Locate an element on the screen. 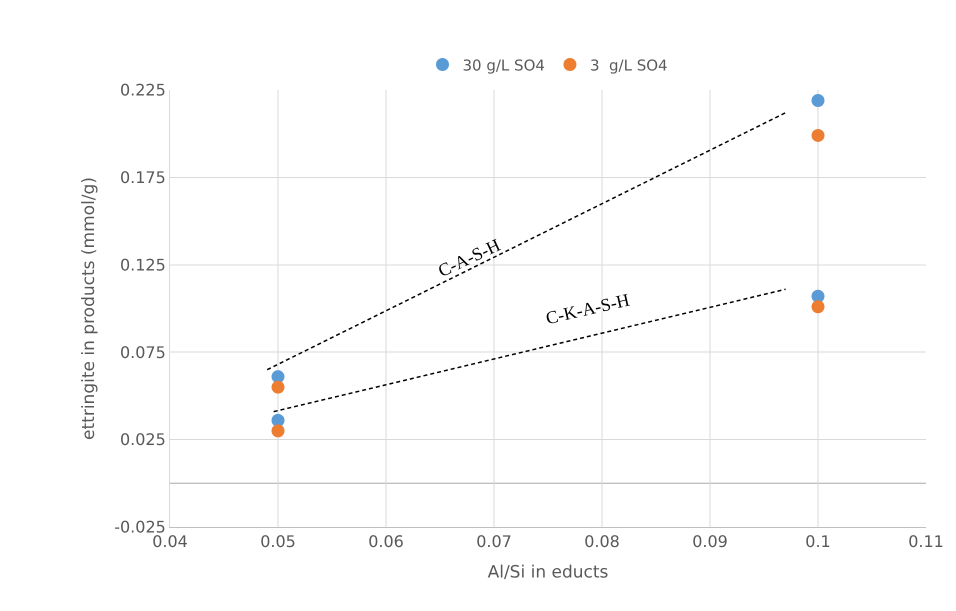 This screenshot has height=611, width=956. x-tick-label: 0.05 is located at coordinates (278, 542).